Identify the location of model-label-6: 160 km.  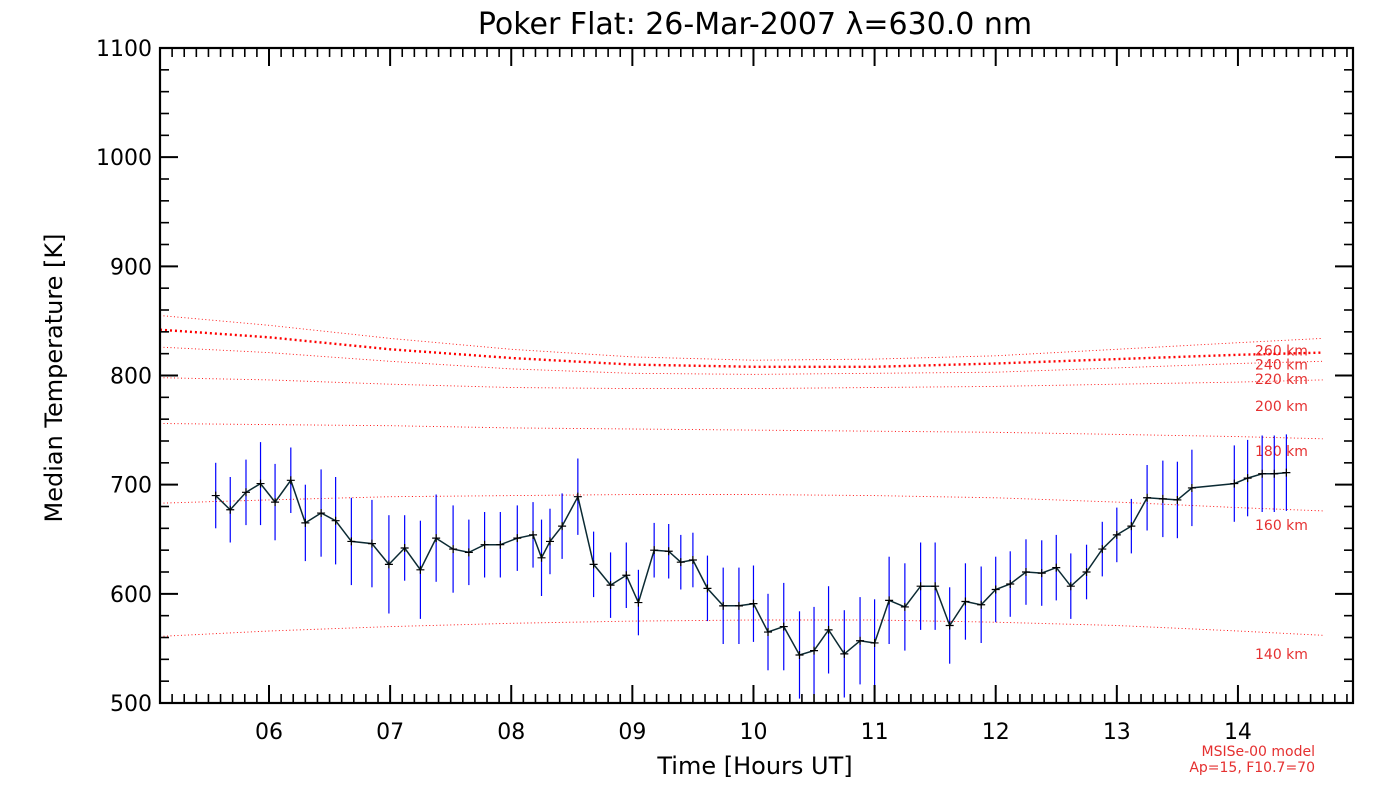
(1281, 526).